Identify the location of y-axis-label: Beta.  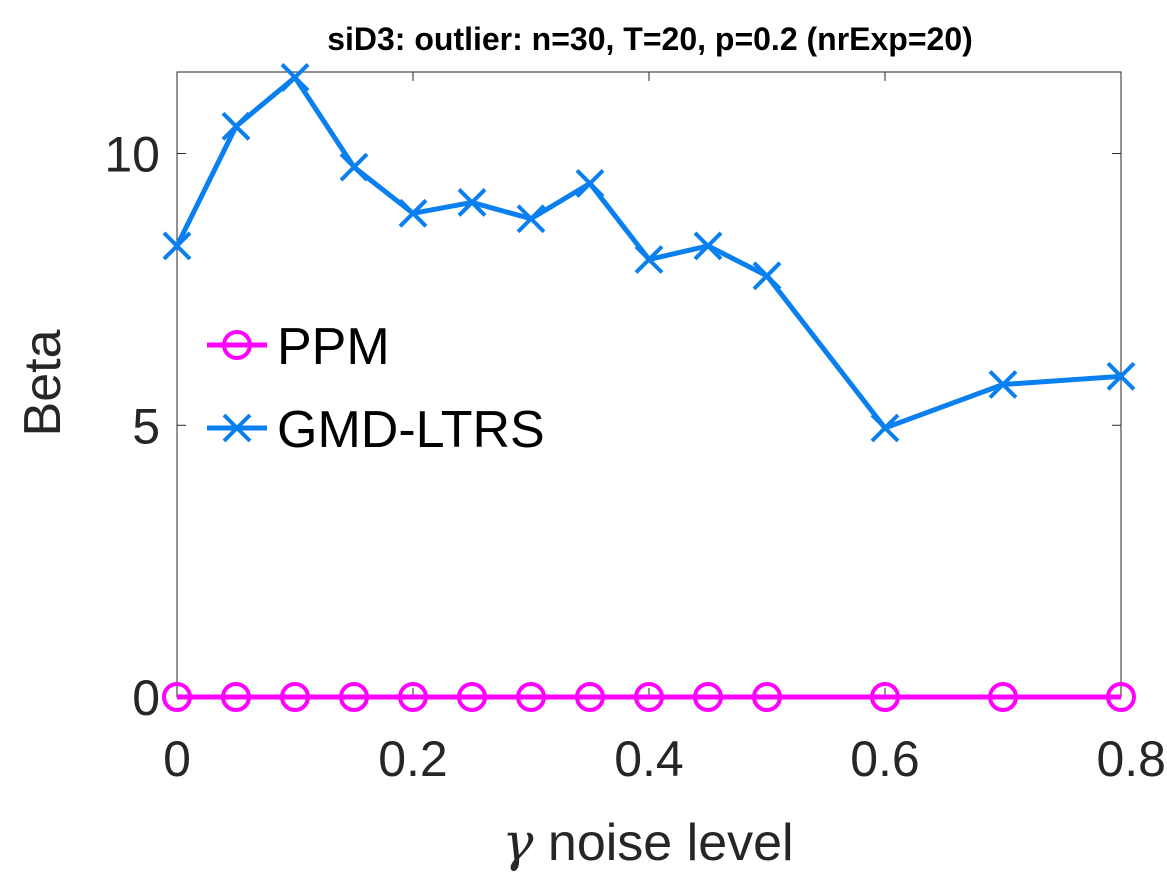
(43, 382).